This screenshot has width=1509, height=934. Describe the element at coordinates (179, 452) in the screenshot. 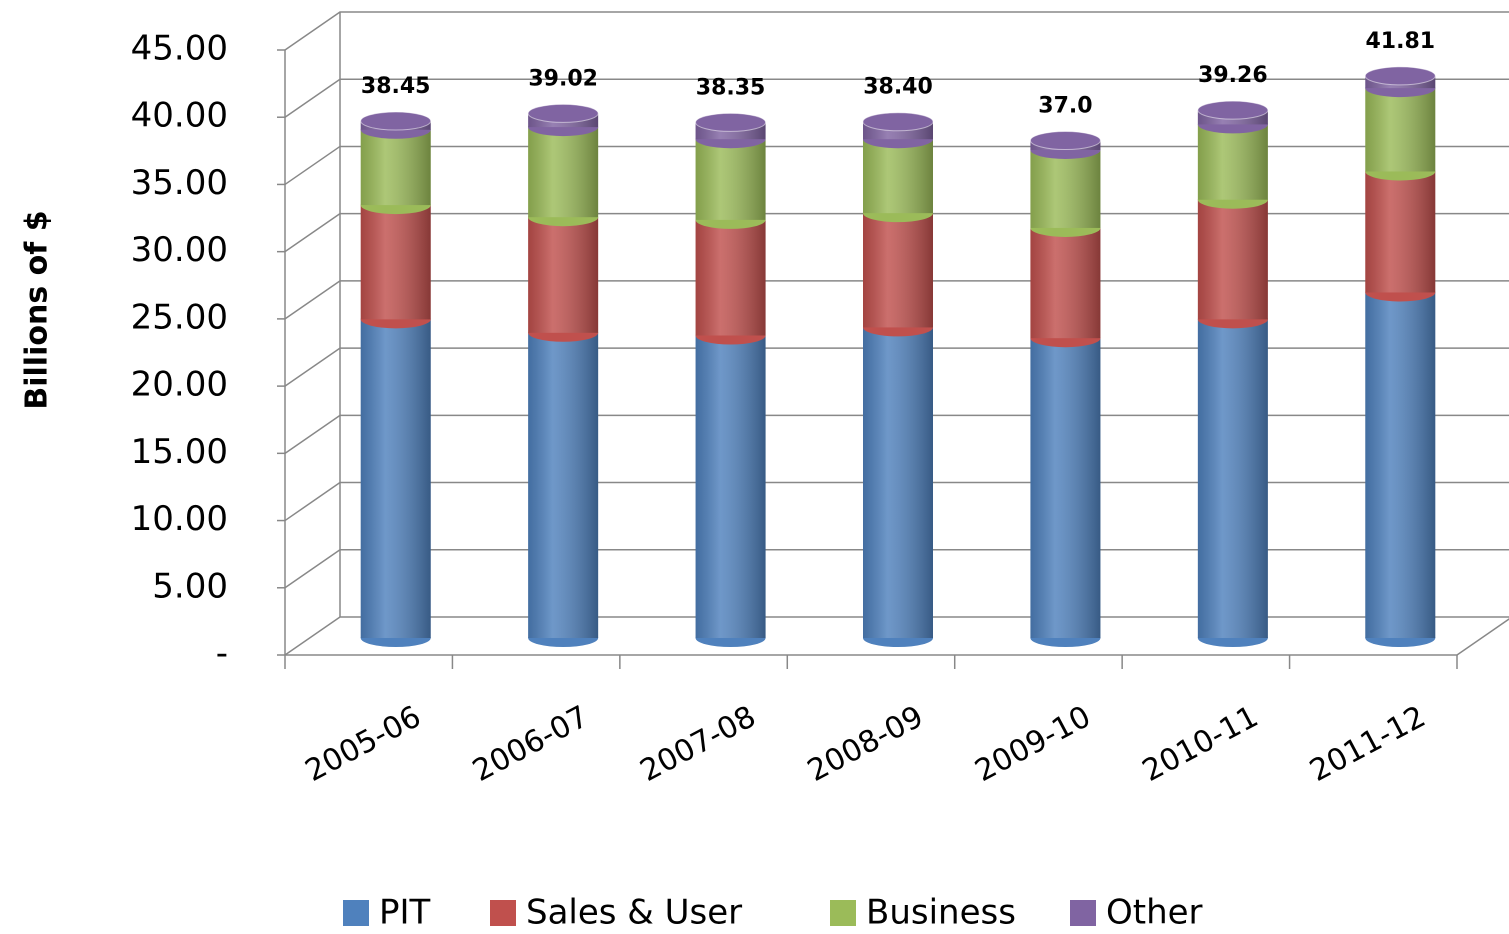

I see `y-tick-label: 15.00` at that location.